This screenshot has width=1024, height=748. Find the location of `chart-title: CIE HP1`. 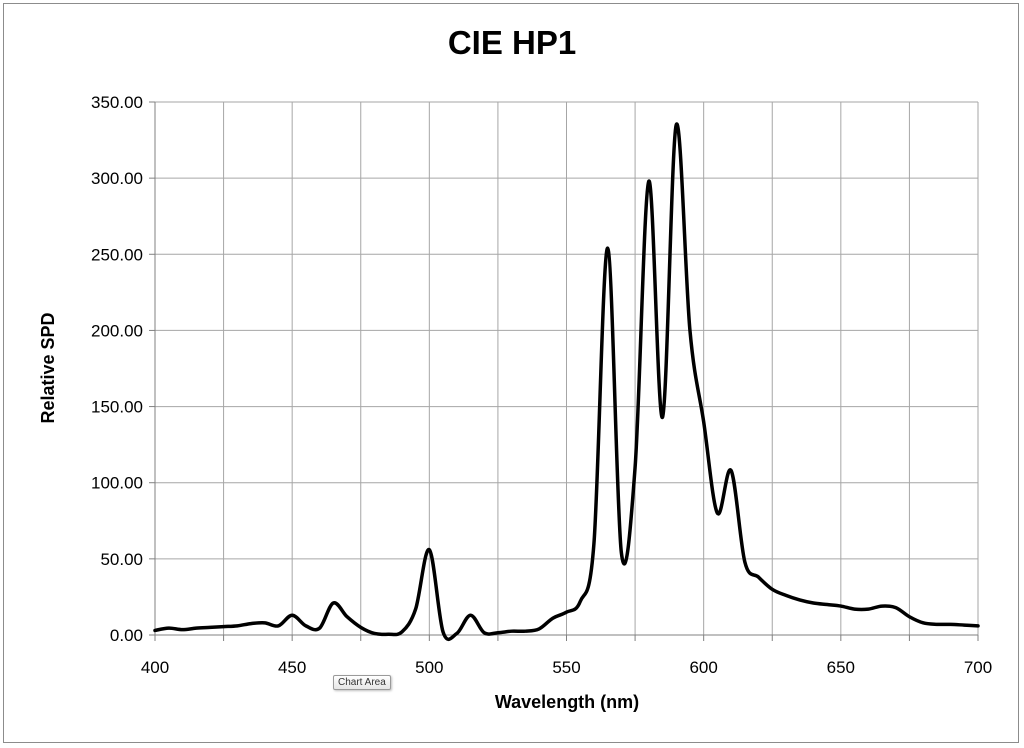

chart-title: CIE HP1 is located at coordinates (512, 42).